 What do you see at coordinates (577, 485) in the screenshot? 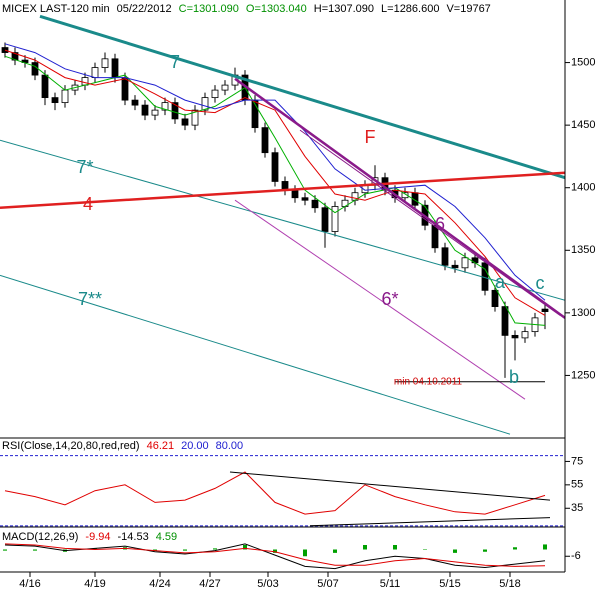
I see `y-tick-label: 55` at bounding box center [577, 485].